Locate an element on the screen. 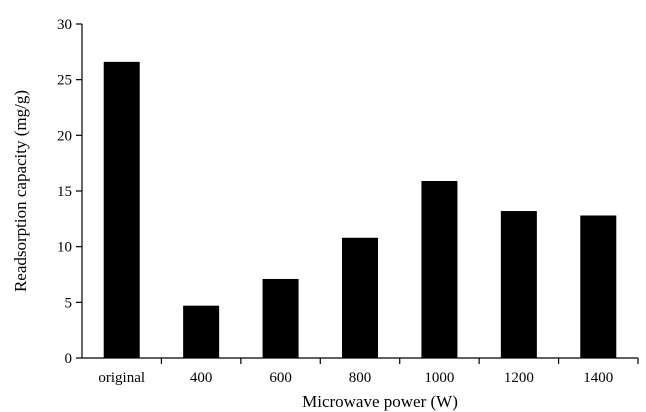 This screenshot has height=412, width=646. x-axis-ticks: original 400 600 800 1000 1200 1400 is located at coordinates (368, 372).